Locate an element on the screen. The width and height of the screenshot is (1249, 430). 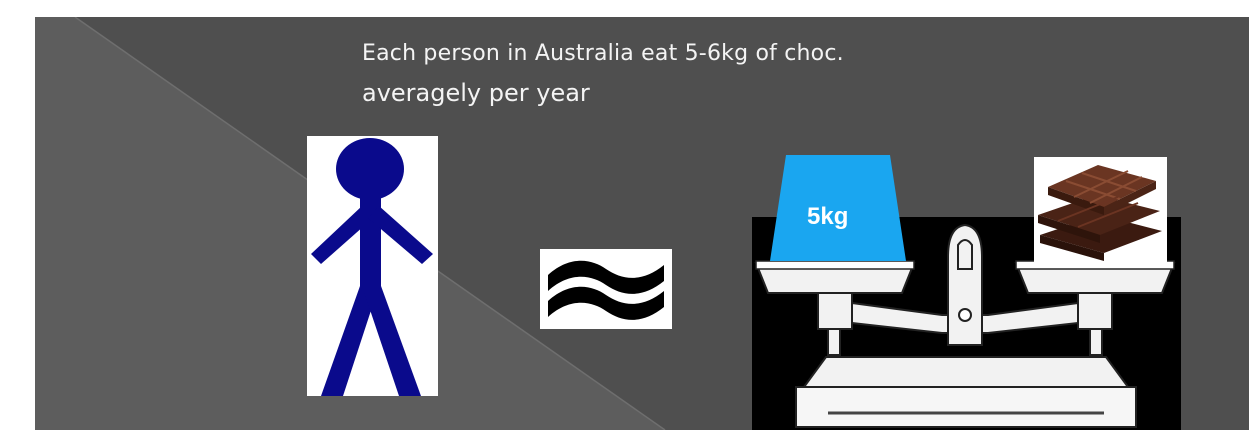
weight-label: 5kg is located at coordinates (832, 229).